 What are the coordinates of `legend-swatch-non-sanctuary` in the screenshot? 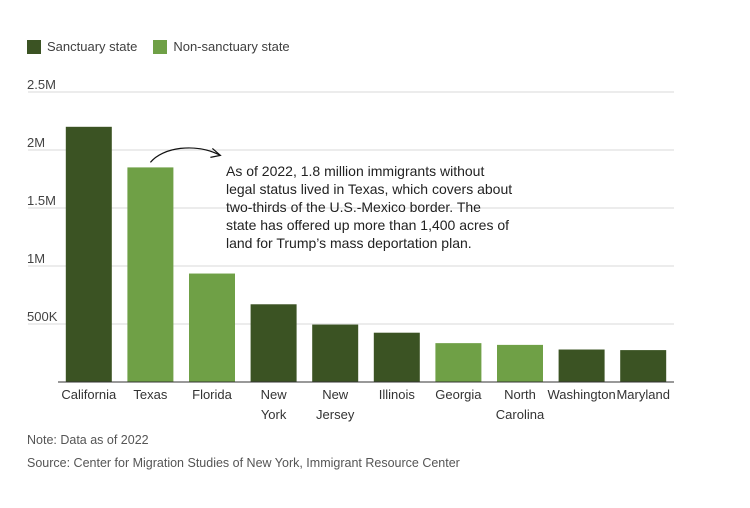 It's located at (160, 46).